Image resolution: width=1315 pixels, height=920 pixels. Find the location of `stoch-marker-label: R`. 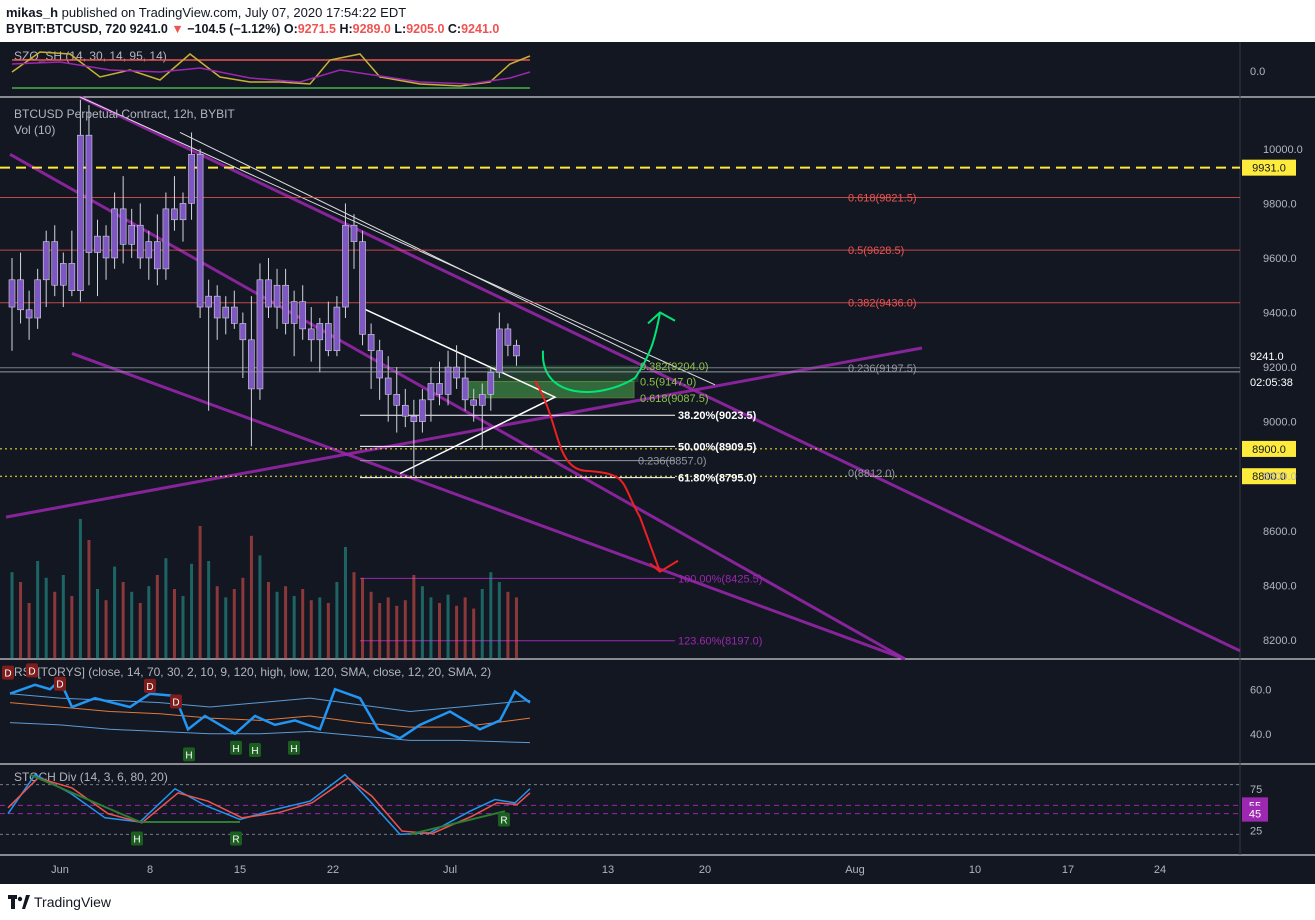

stoch-marker-label: R is located at coordinates (503, 820).